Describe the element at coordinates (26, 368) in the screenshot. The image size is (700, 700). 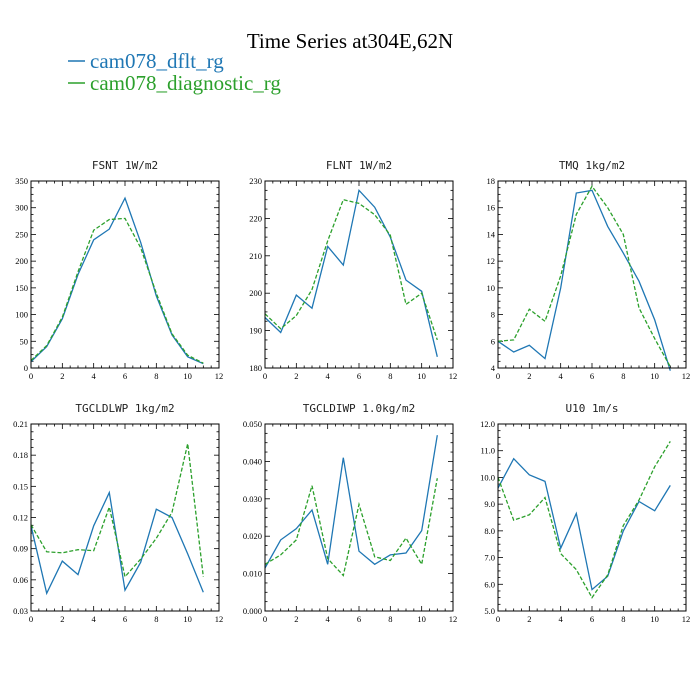
I see `y-tick-label: 0` at that location.